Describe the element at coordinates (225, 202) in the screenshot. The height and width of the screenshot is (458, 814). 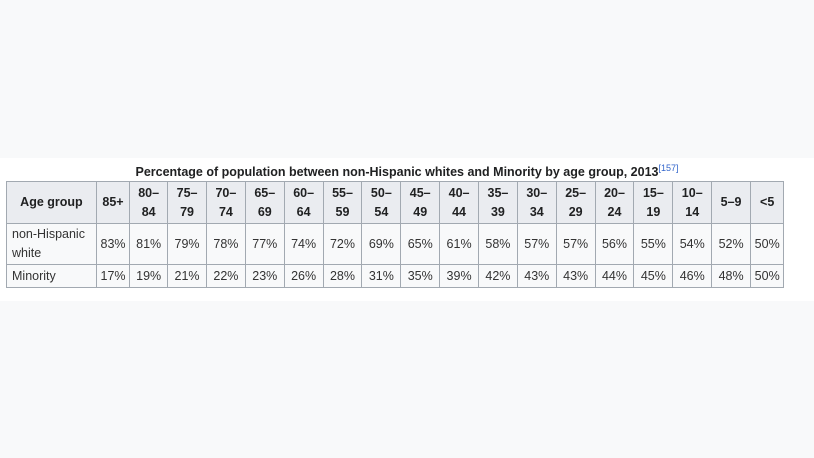
I see `column-header: 70– 74` at that location.